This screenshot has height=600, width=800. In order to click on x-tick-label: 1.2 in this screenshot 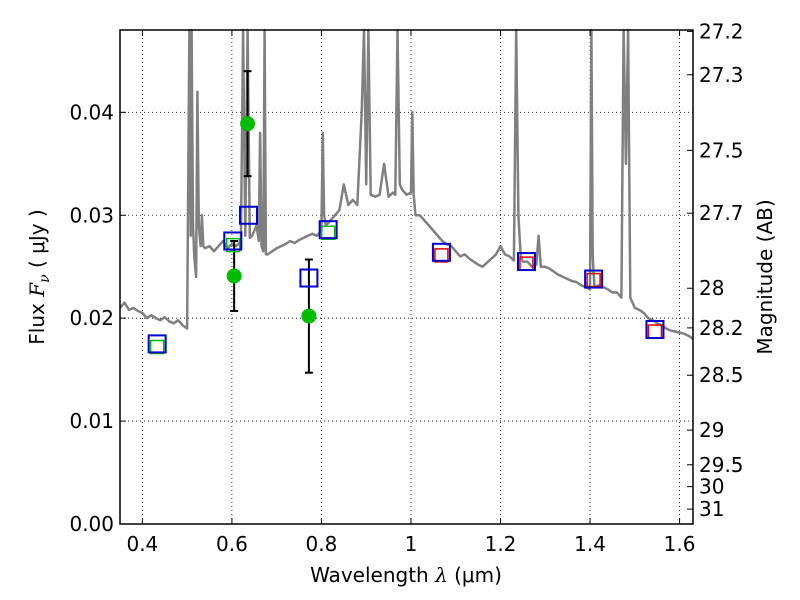, I will do `click(501, 544)`.